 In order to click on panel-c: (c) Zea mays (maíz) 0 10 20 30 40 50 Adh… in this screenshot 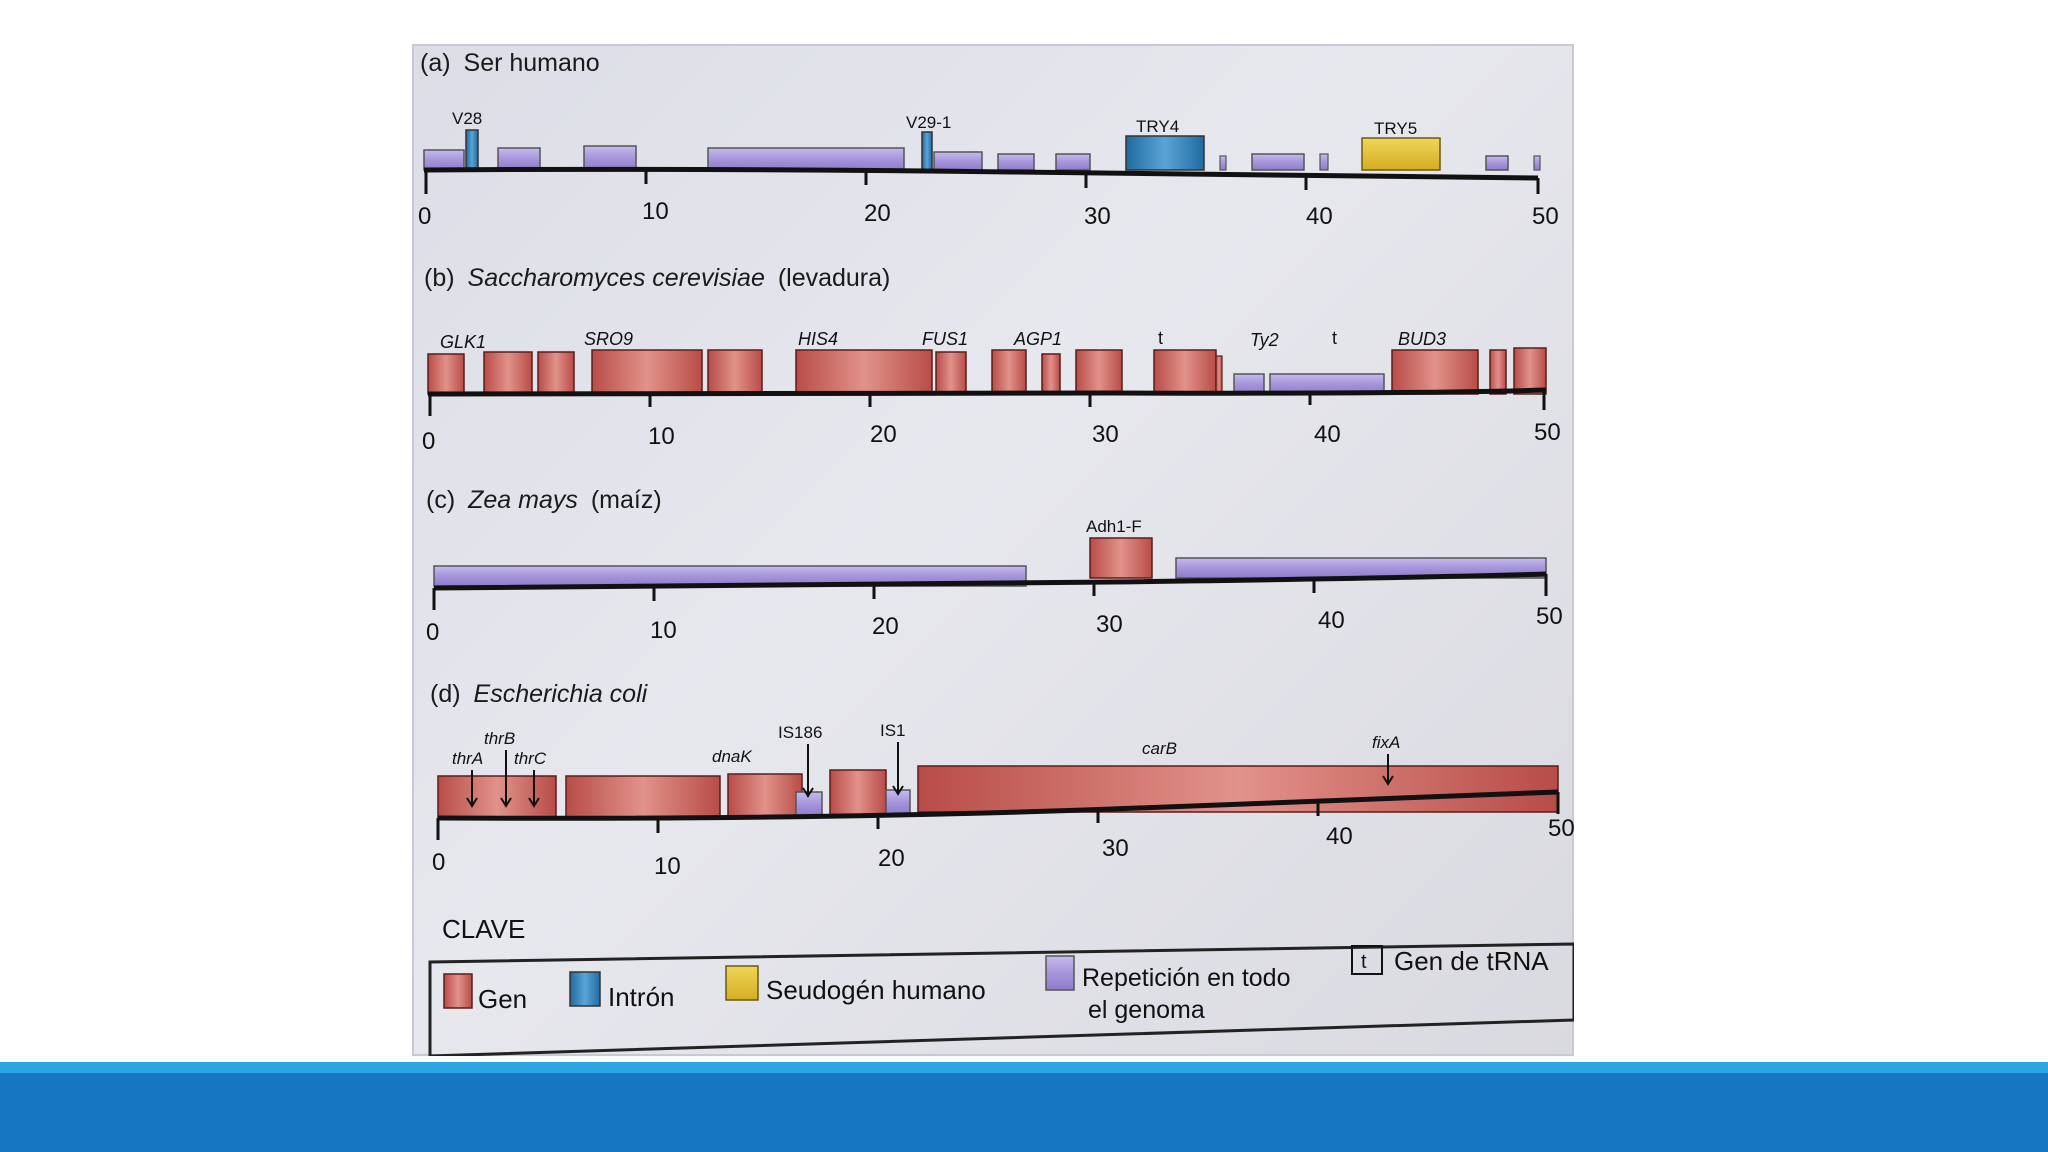, I will do `click(994, 566)`.